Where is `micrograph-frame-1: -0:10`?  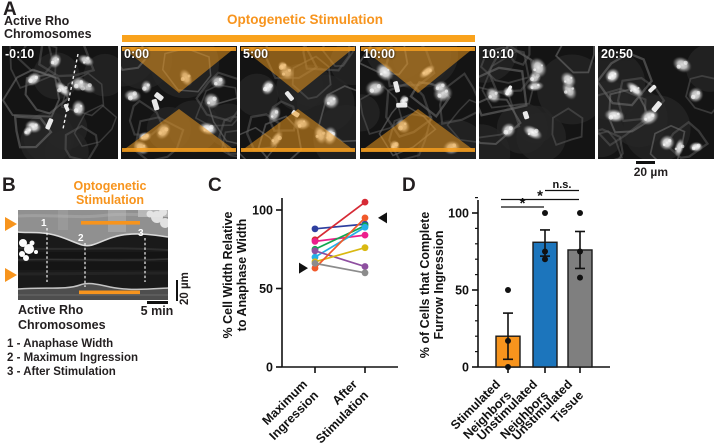 micrograph-frame-1: -0:10 is located at coordinates (60, 102).